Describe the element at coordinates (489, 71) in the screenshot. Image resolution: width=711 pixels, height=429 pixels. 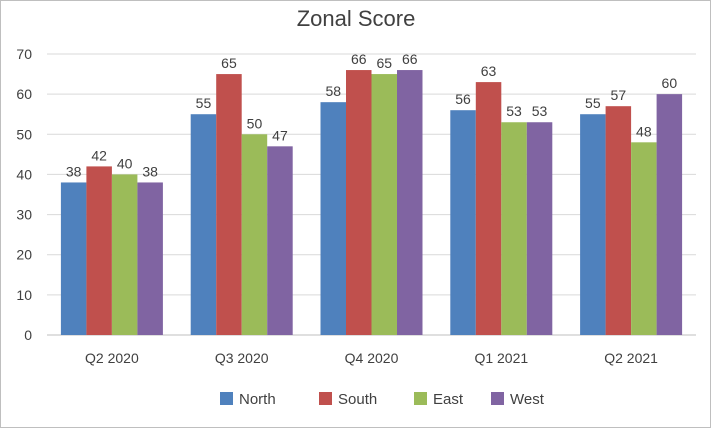
I see `data-label: 63` at that location.